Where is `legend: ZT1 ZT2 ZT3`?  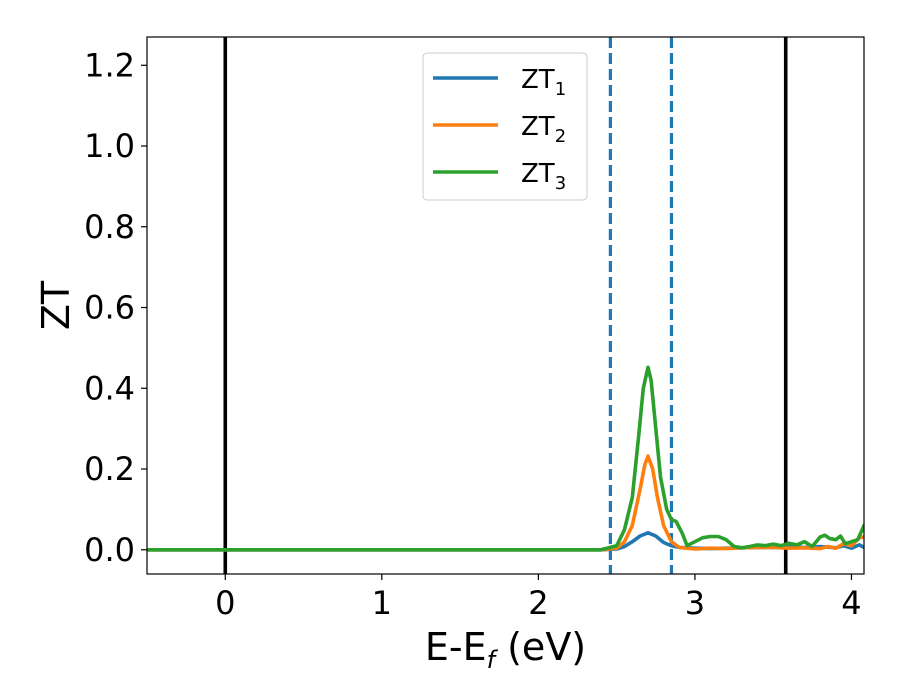 legend: ZT1 ZT2 ZT3 is located at coordinates (505, 126).